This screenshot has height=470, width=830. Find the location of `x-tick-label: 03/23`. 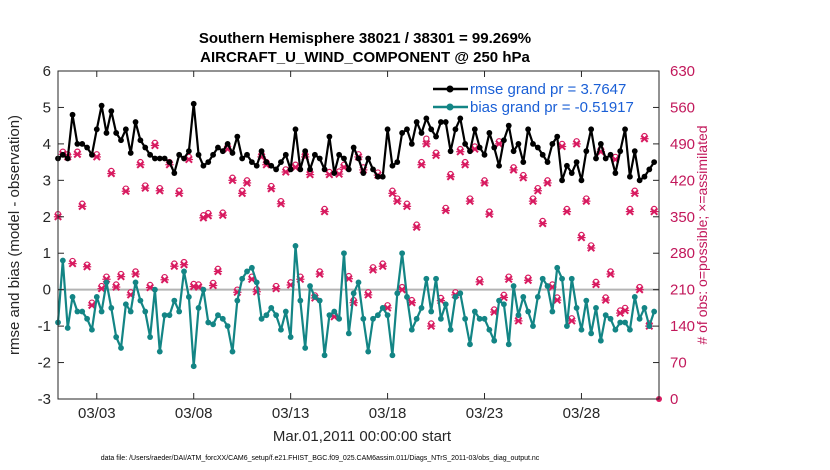

x-tick-label: 03/23 is located at coordinates (485, 413).